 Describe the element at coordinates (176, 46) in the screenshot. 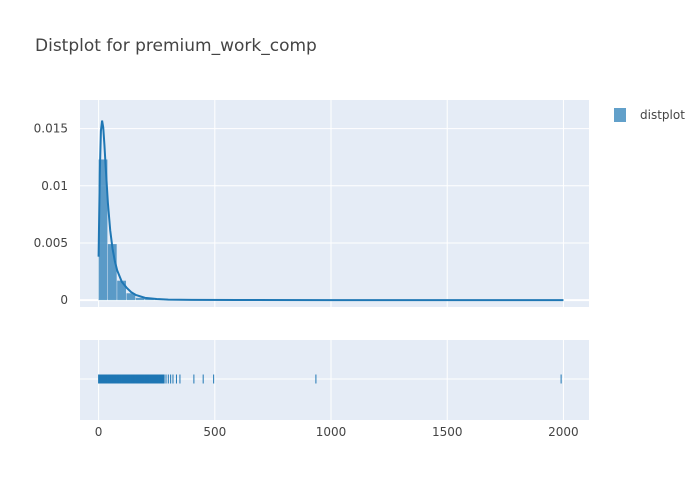

I see `chart-title: Distplot for premium_work_comp` at that location.